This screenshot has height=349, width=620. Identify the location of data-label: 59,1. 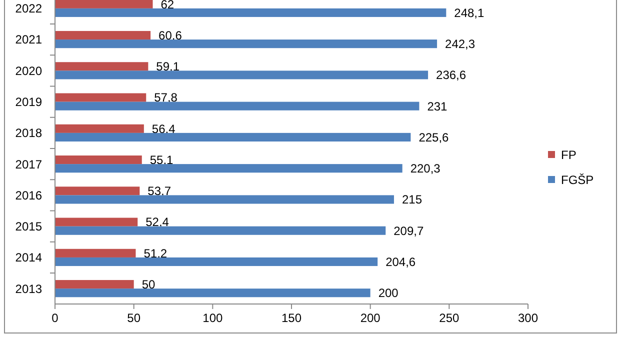
(168, 67).